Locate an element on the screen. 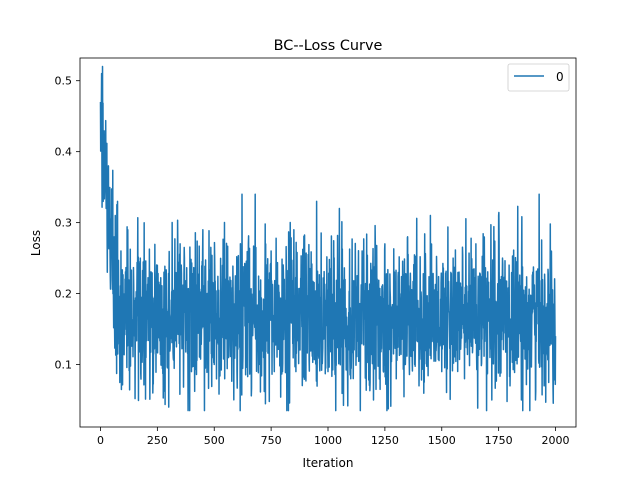  chart-title: BC--Loss Curve is located at coordinates (328, 46).